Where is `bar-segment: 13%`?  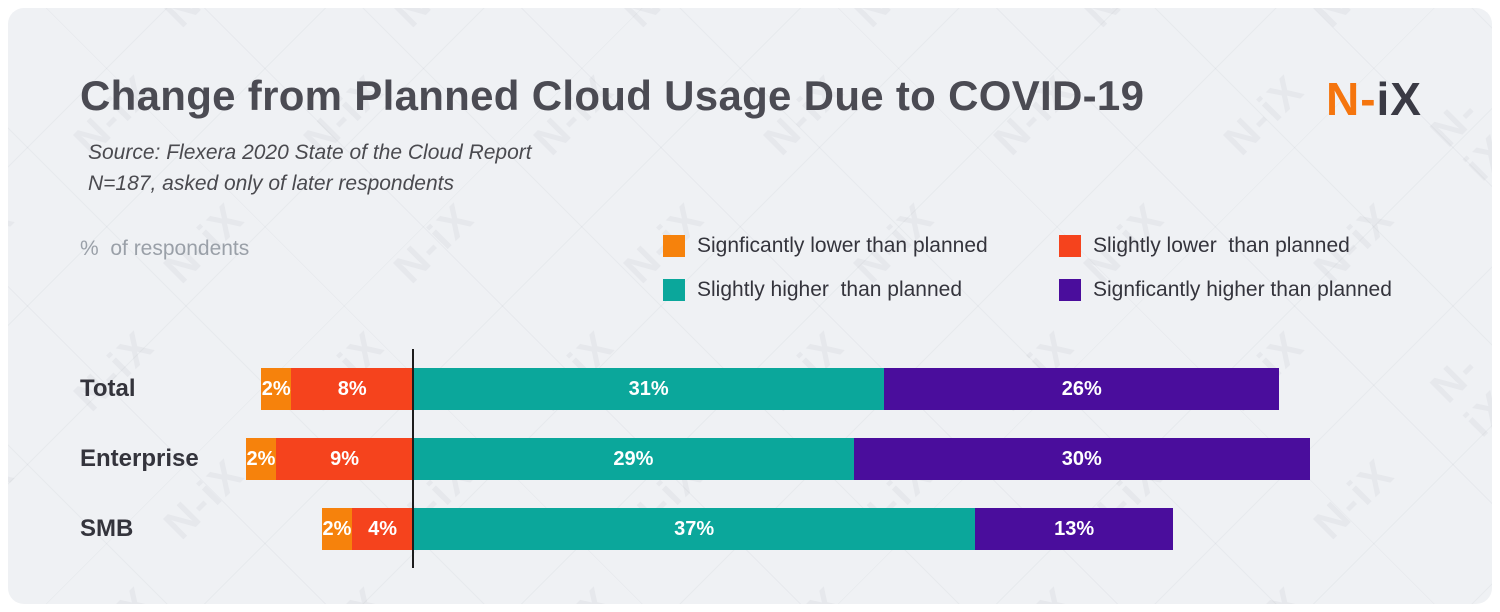
bar-segment: 13% is located at coordinates (1074, 529).